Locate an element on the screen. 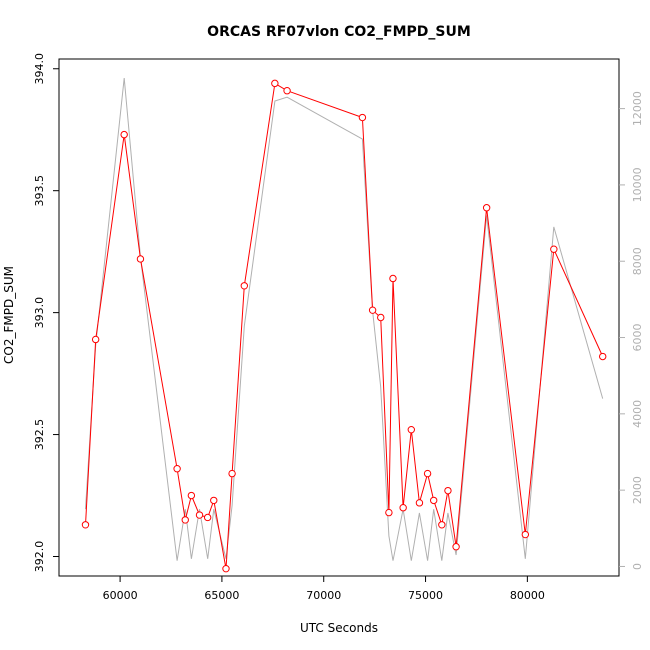 Image resolution: width=650 pixels, height=650 pixels. x-tick-label: 65000 is located at coordinates (221, 595).